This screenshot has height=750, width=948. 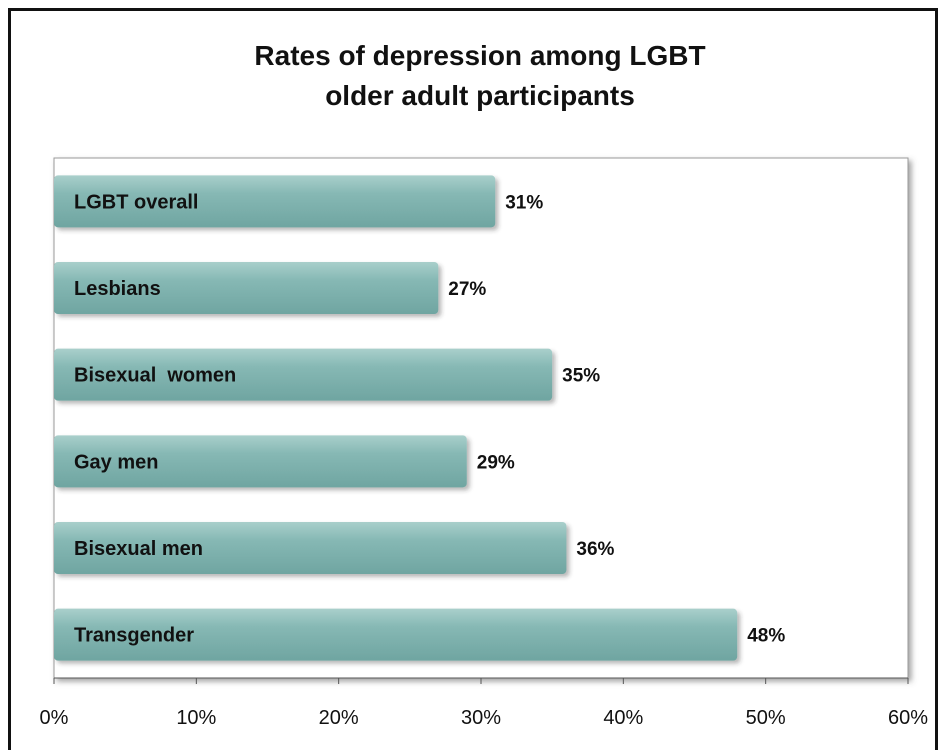 What do you see at coordinates (117, 289) in the screenshot?
I see `bar-category-label: Lesbians` at bounding box center [117, 289].